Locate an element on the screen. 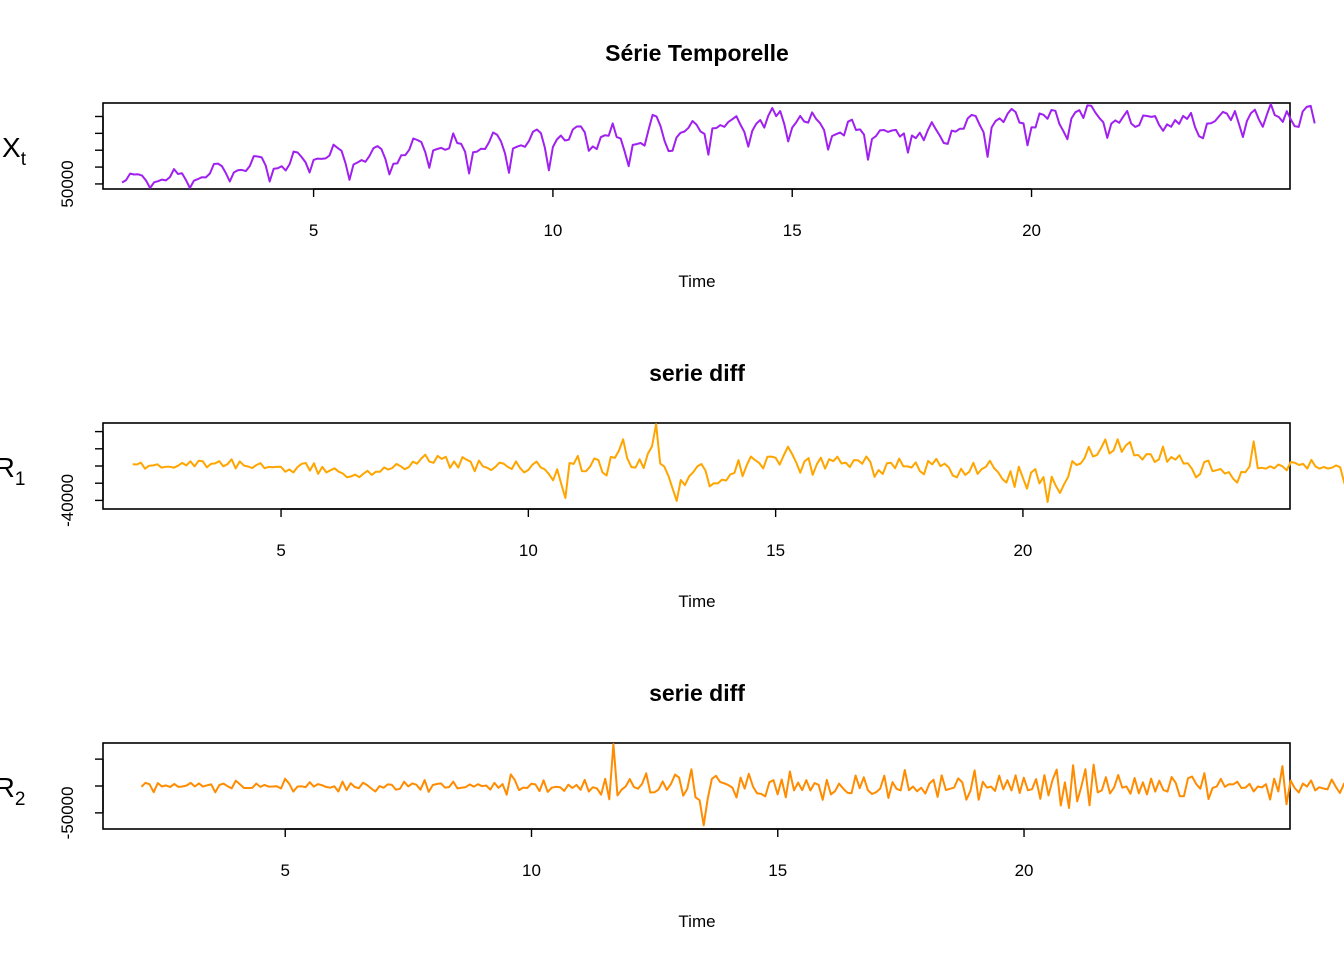 Image resolution: width=1344 pixels, height=965 pixels. y-axis-label-main: X is located at coordinates (11, 147).